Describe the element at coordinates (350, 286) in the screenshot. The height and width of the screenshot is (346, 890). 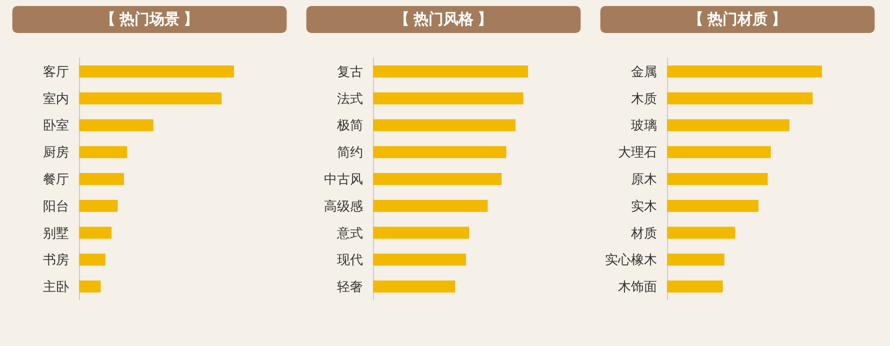
I see `y-tick-label: 轻奢` at that location.